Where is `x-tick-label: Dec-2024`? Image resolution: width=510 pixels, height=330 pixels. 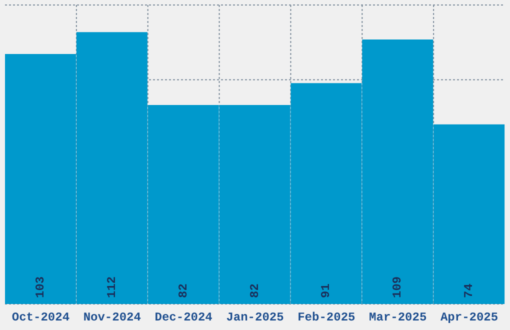
x-tick-label: Dec-2024 is located at coordinates (183, 317).